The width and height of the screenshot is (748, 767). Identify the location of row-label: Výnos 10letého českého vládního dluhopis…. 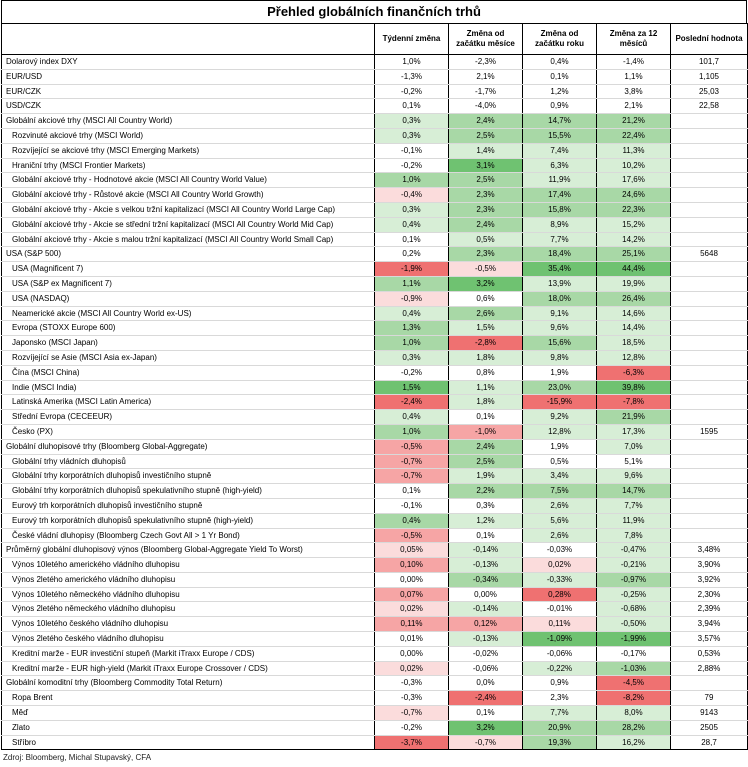
(188, 624).